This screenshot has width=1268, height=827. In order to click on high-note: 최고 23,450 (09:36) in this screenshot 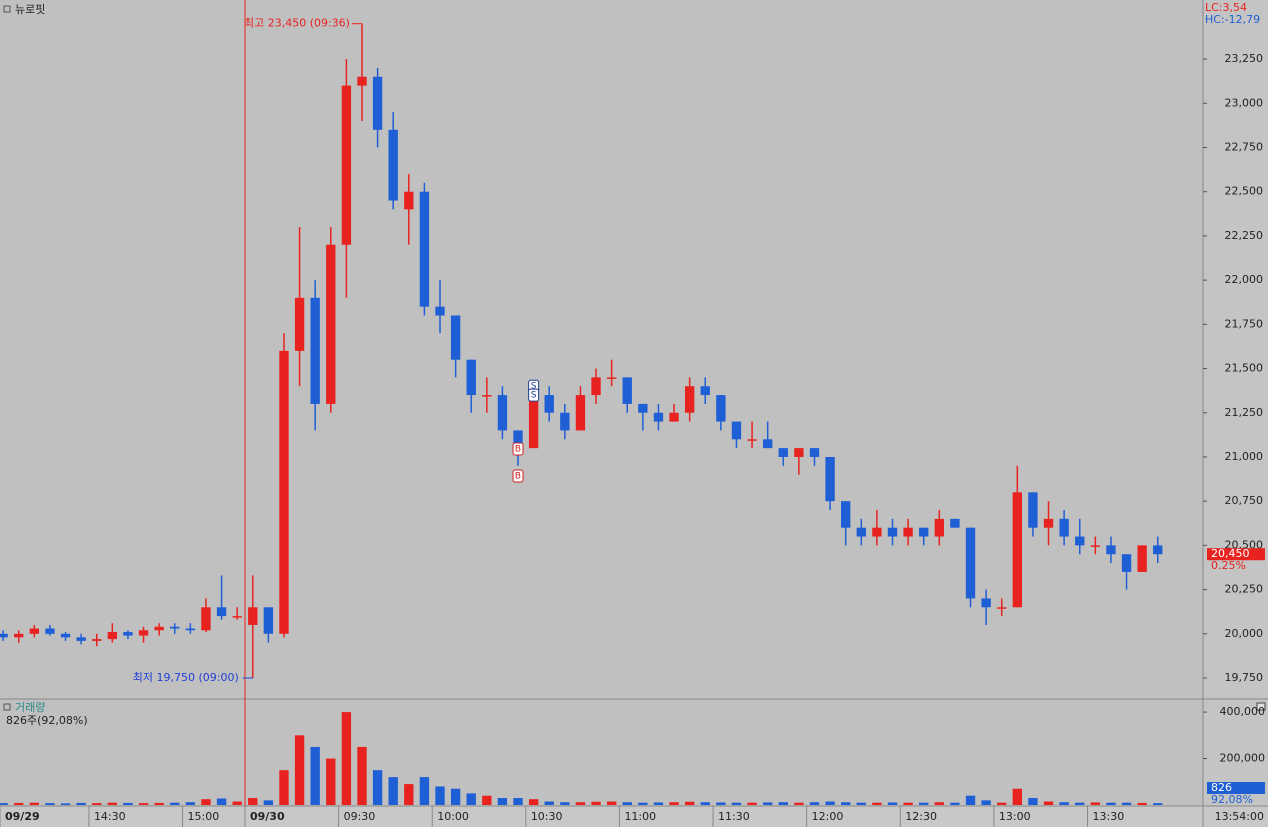, I will do `click(297, 23)`.